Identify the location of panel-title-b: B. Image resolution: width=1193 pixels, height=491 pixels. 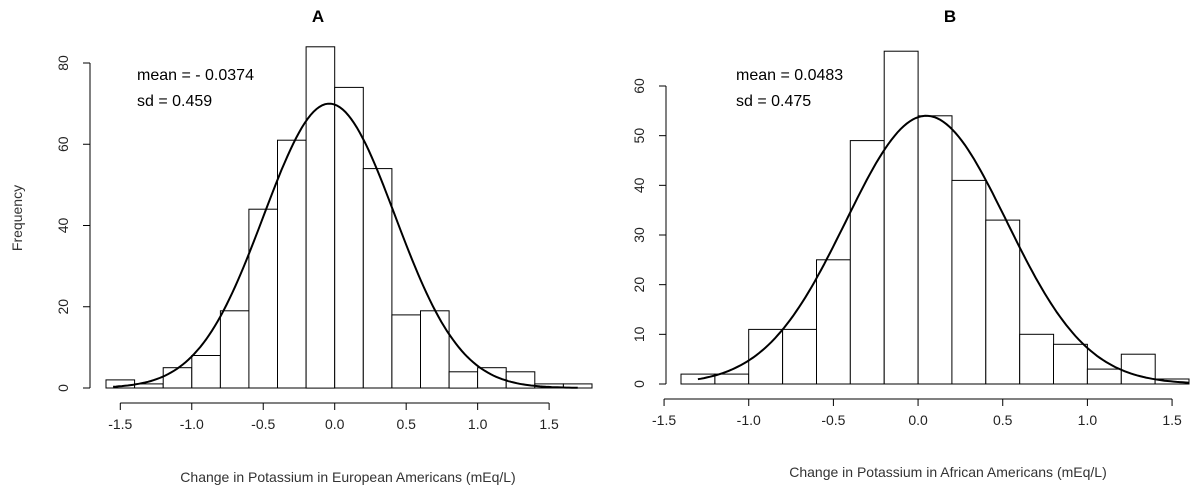
(950, 16).